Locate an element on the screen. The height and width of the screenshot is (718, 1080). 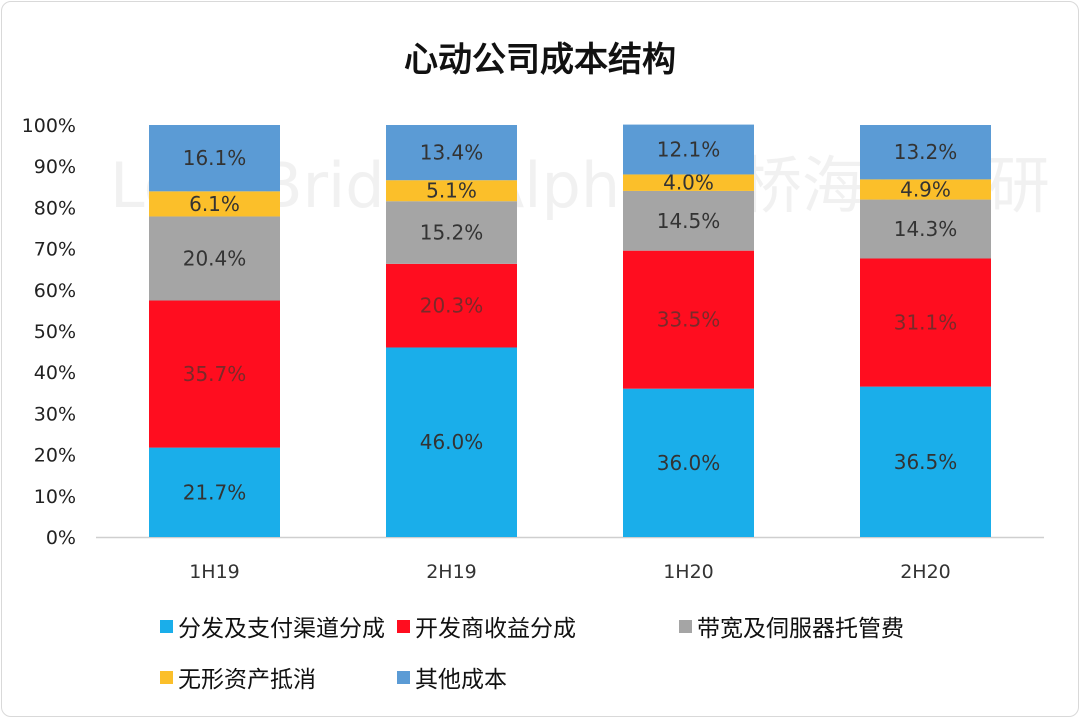
data-label: 6.1% is located at coordinates (214, 204).